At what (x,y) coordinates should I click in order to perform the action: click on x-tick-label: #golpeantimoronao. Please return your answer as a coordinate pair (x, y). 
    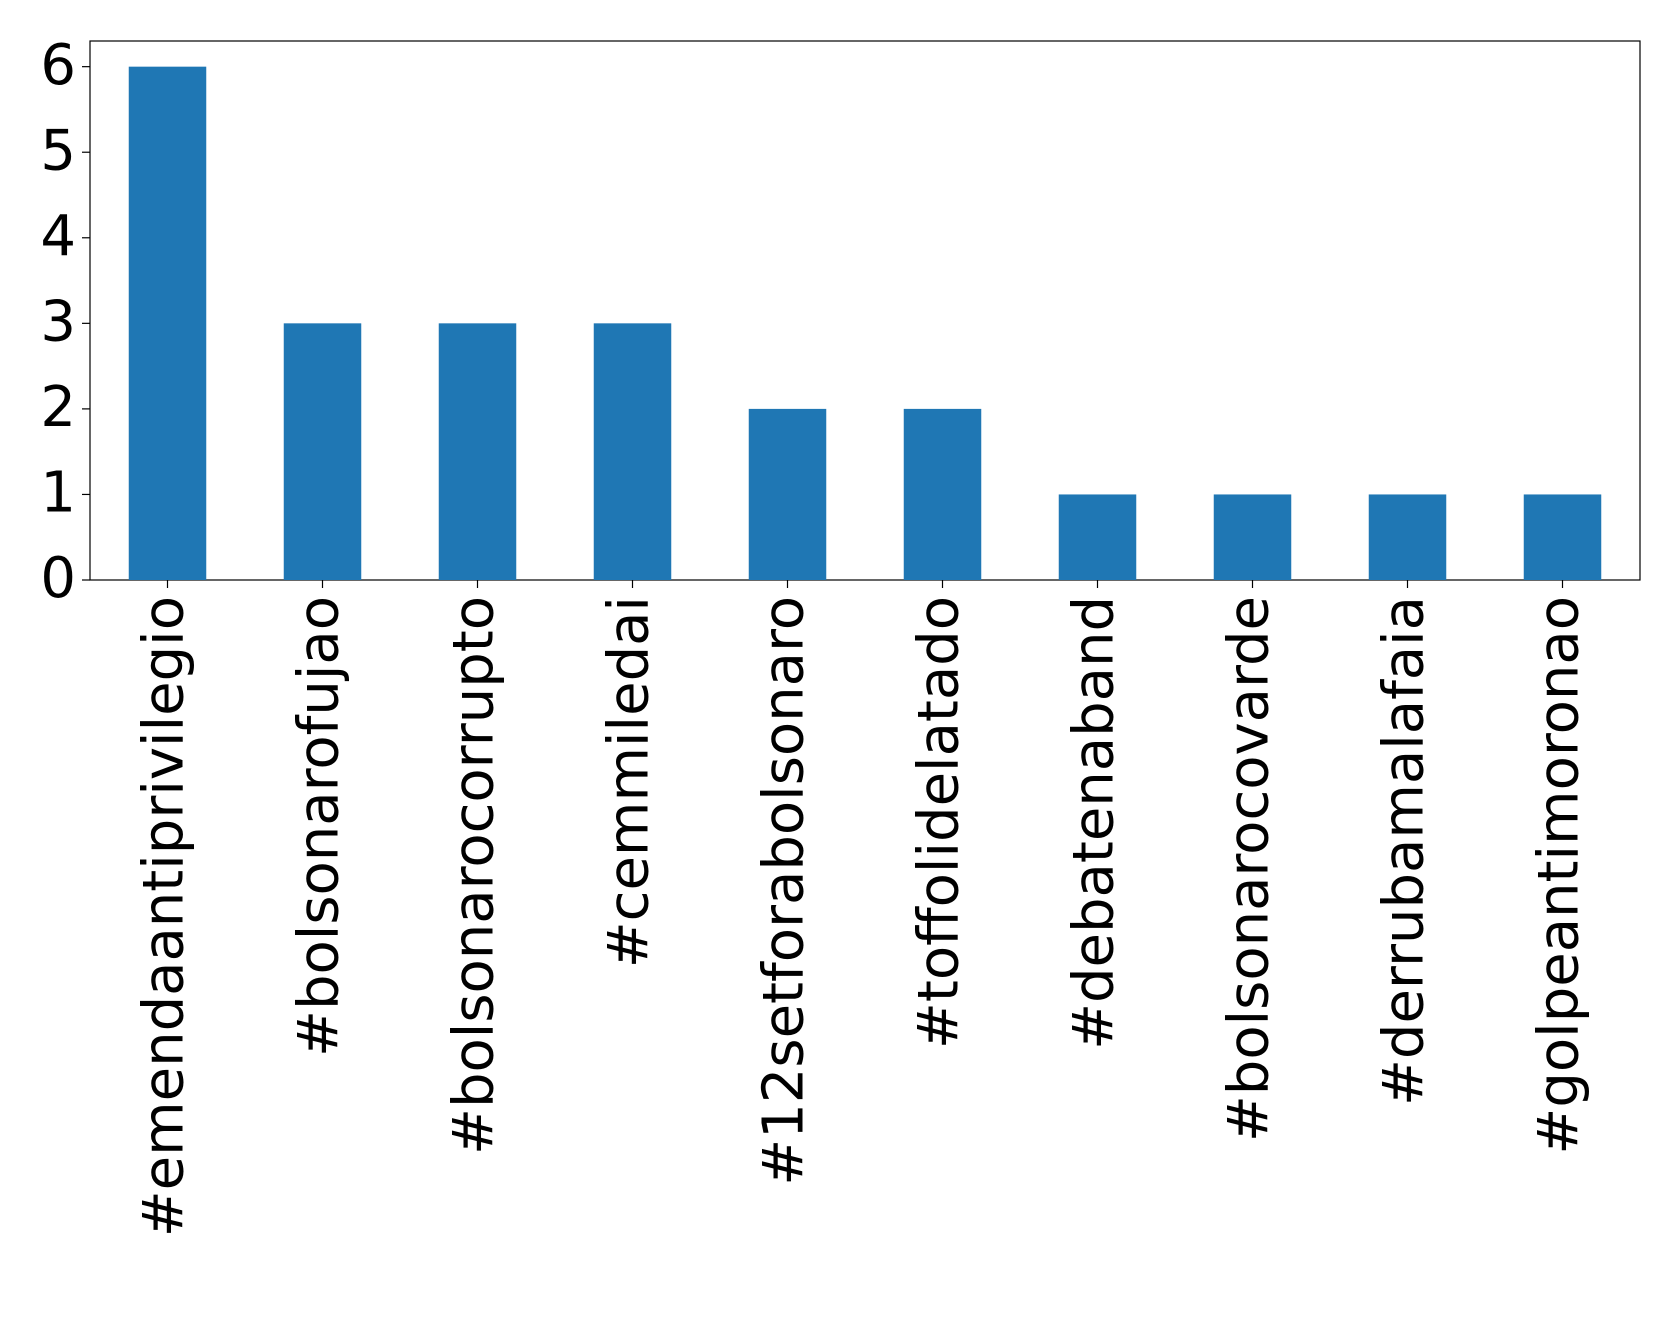
    Looking at the image, I should click on (1559, 875).